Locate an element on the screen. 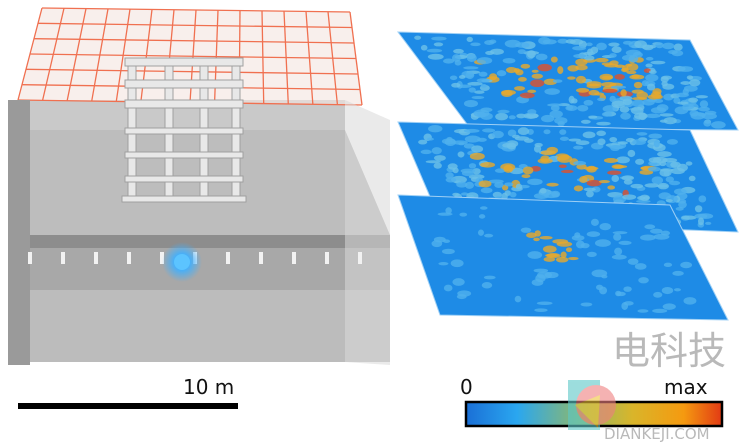 The width and height of the screenshot is (740, 443). colorbar-max-label: max is located at coordinates (686, 387).